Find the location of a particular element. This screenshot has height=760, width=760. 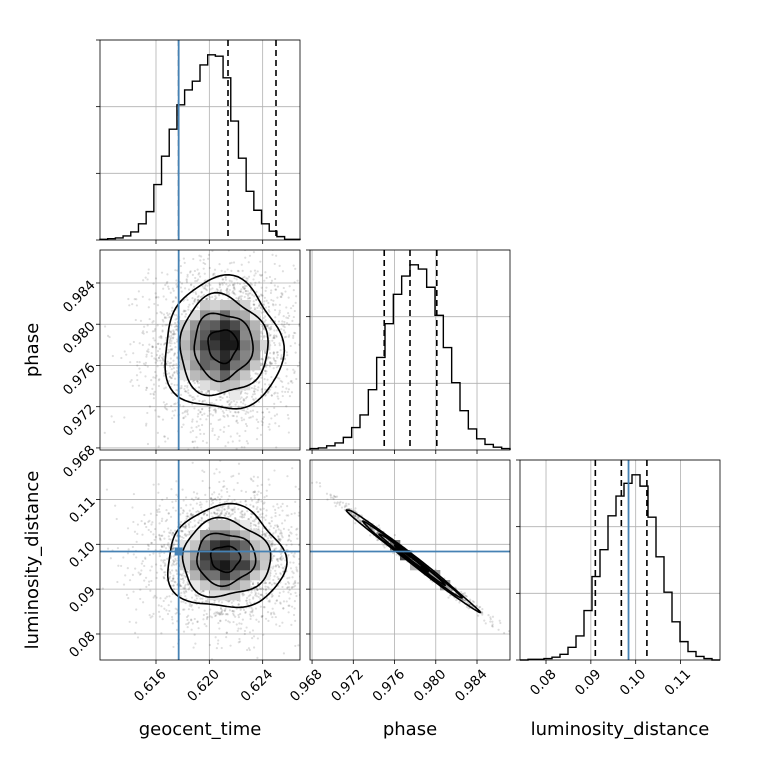

x-tick-label: 0.09 is located at coordinates (588, 682).